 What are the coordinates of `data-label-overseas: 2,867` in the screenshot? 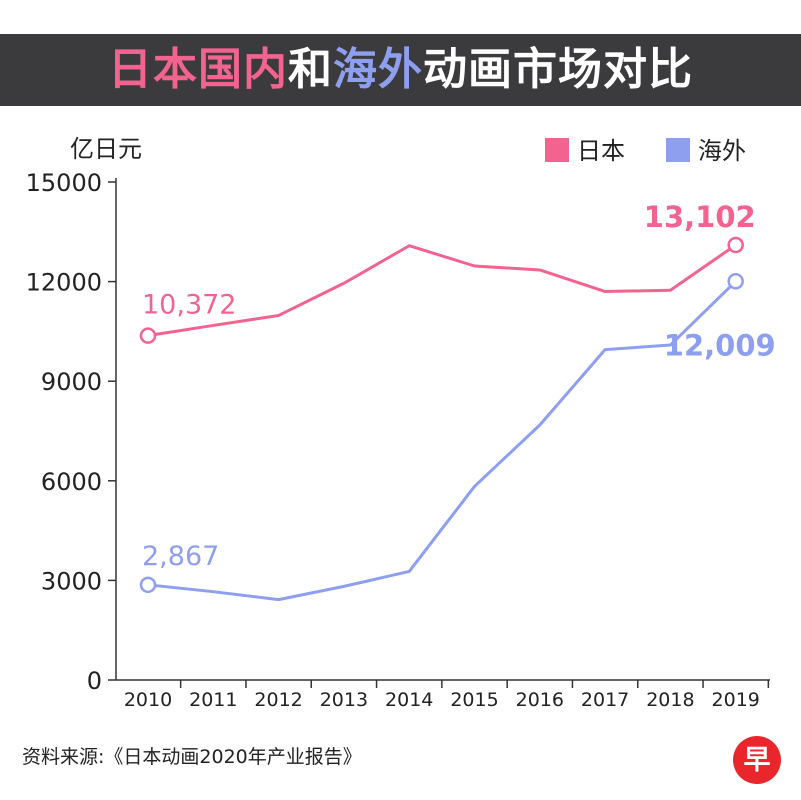 It's located at (180, 556).